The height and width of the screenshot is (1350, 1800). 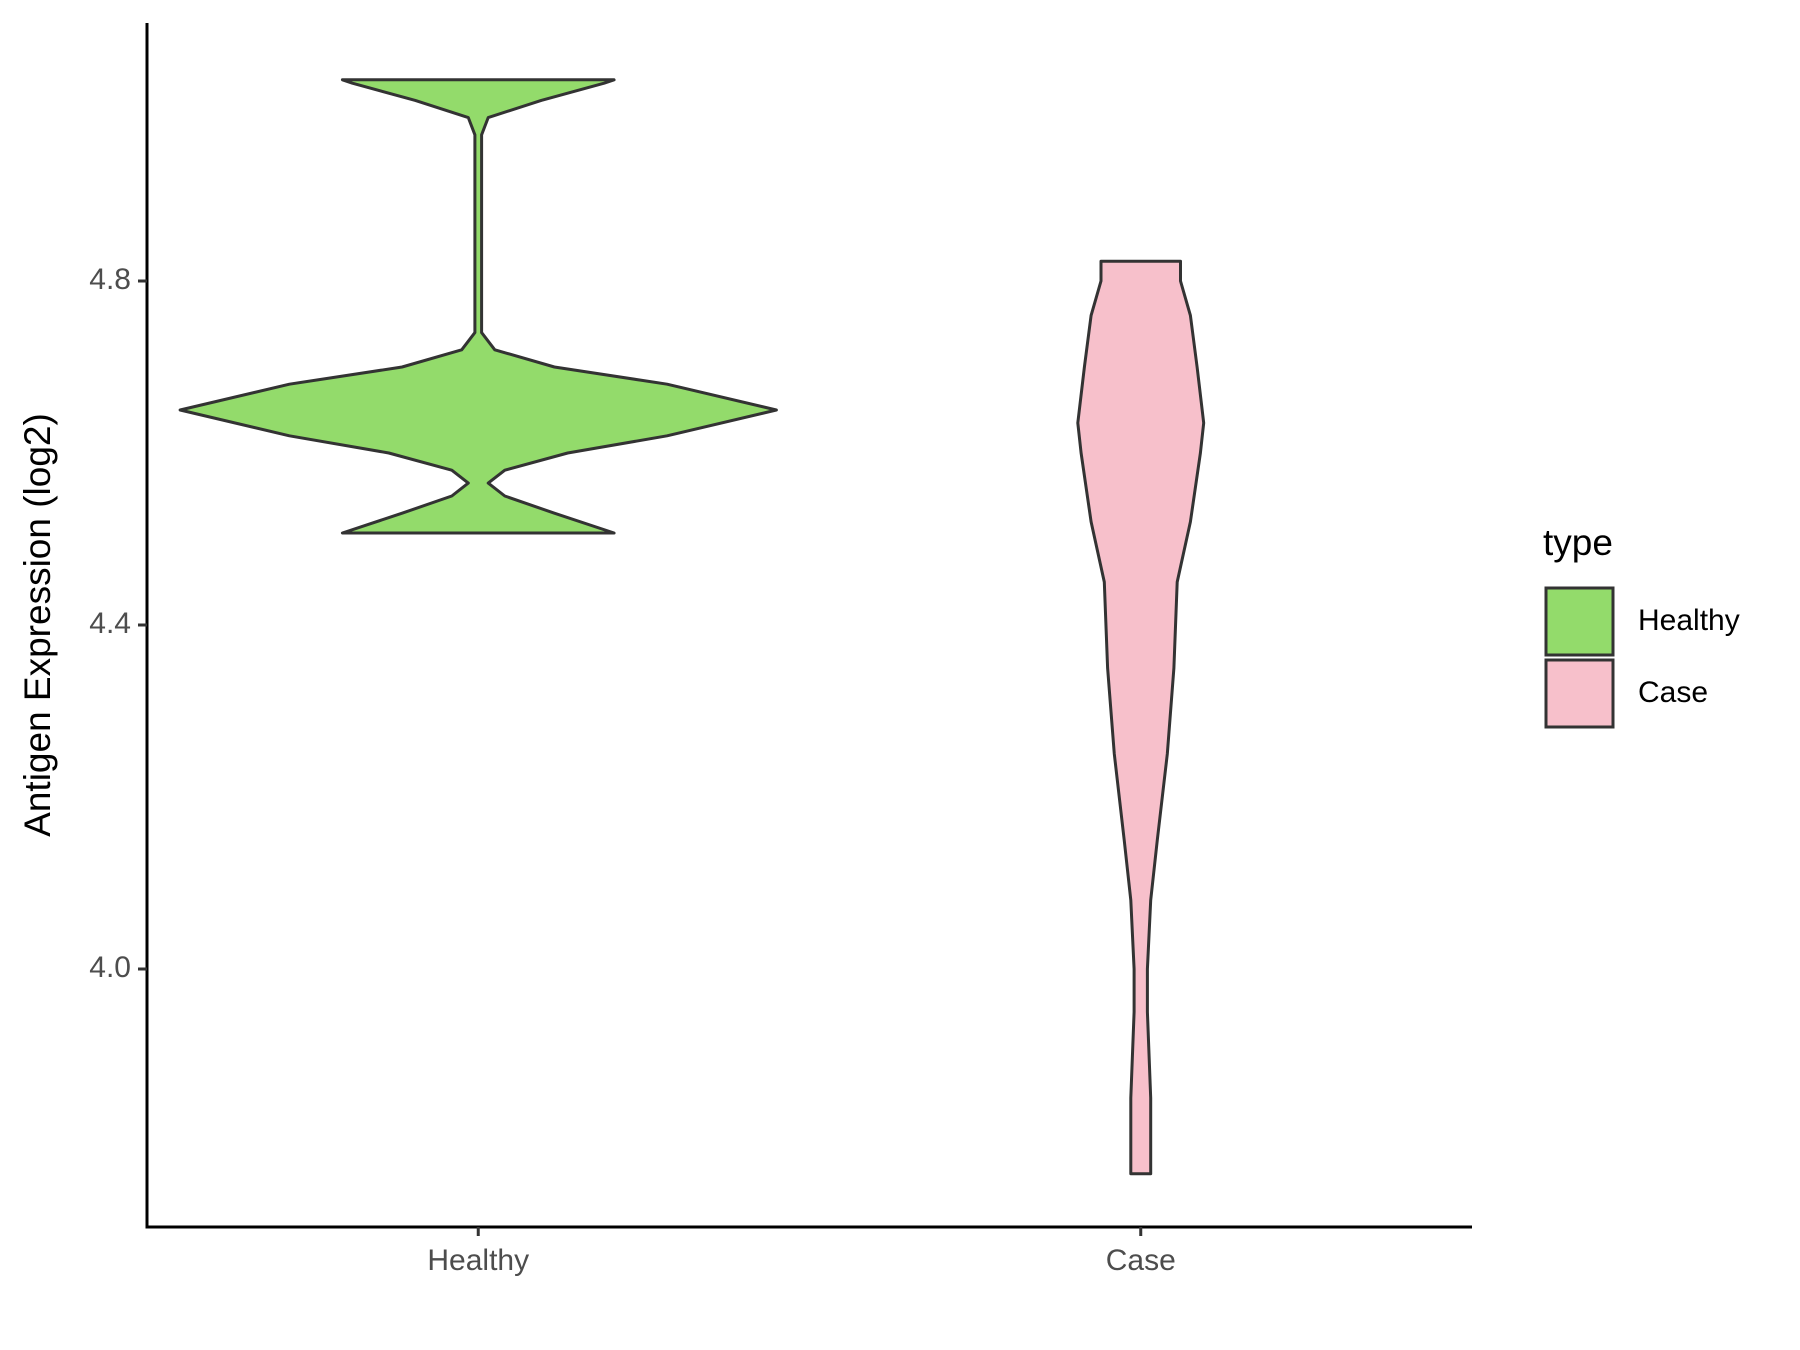 What do you see at coordinates (1578, 542) in the screenshot?
I see `legend-title: type` at bounding box center [1578, 542].